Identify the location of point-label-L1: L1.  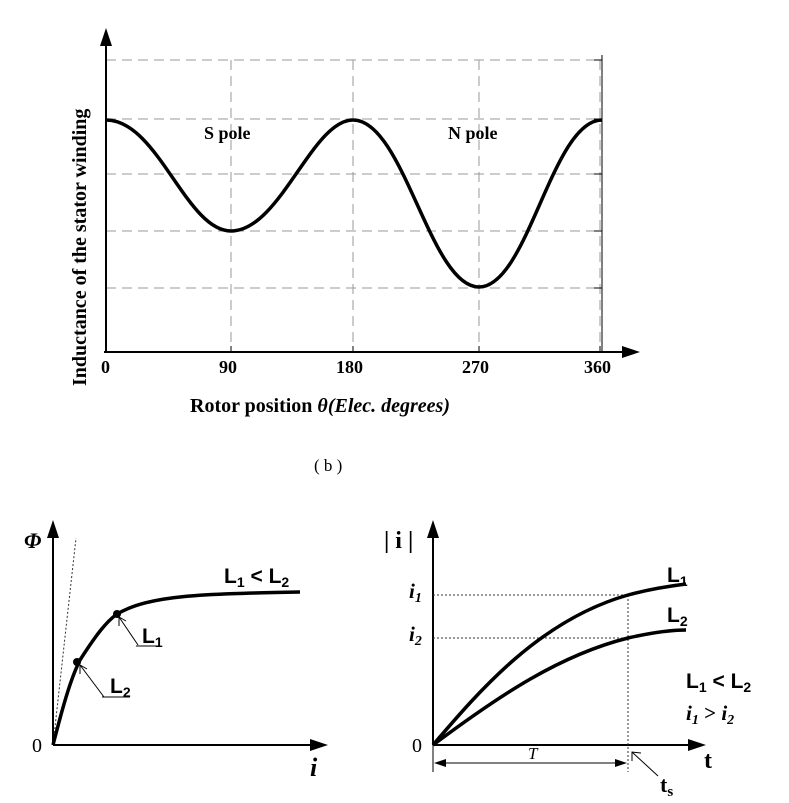
(152, 637).